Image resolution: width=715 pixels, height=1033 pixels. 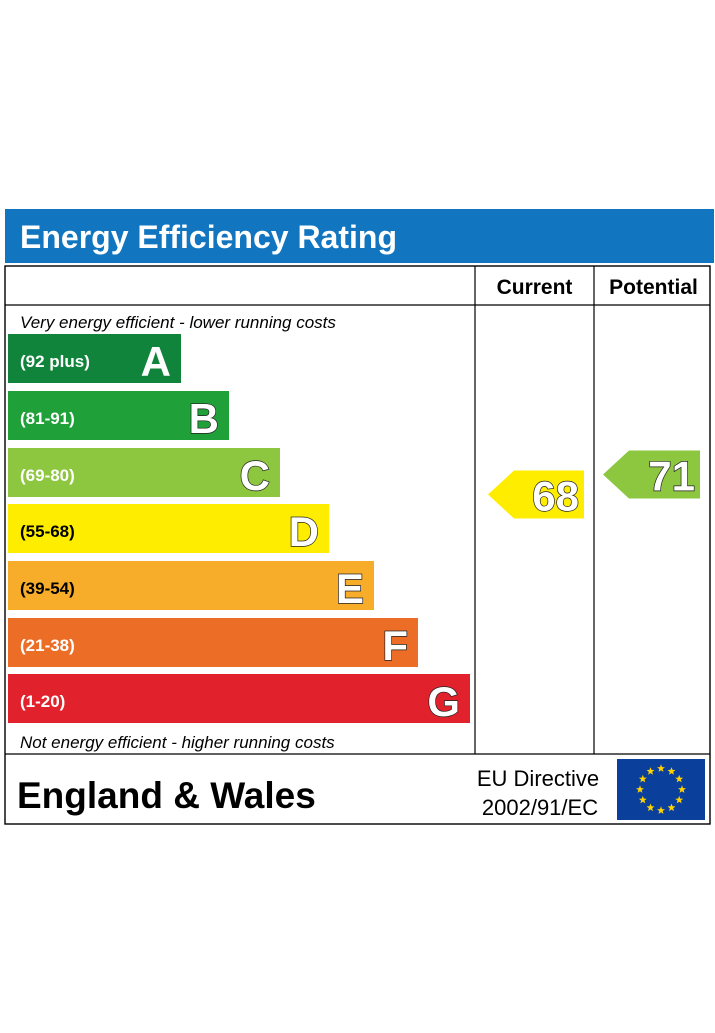 What do you see at coordinates (55, 361) in the screenshot?
I see `band-range-label: (92 plus)` at bounding box center [55, 361].